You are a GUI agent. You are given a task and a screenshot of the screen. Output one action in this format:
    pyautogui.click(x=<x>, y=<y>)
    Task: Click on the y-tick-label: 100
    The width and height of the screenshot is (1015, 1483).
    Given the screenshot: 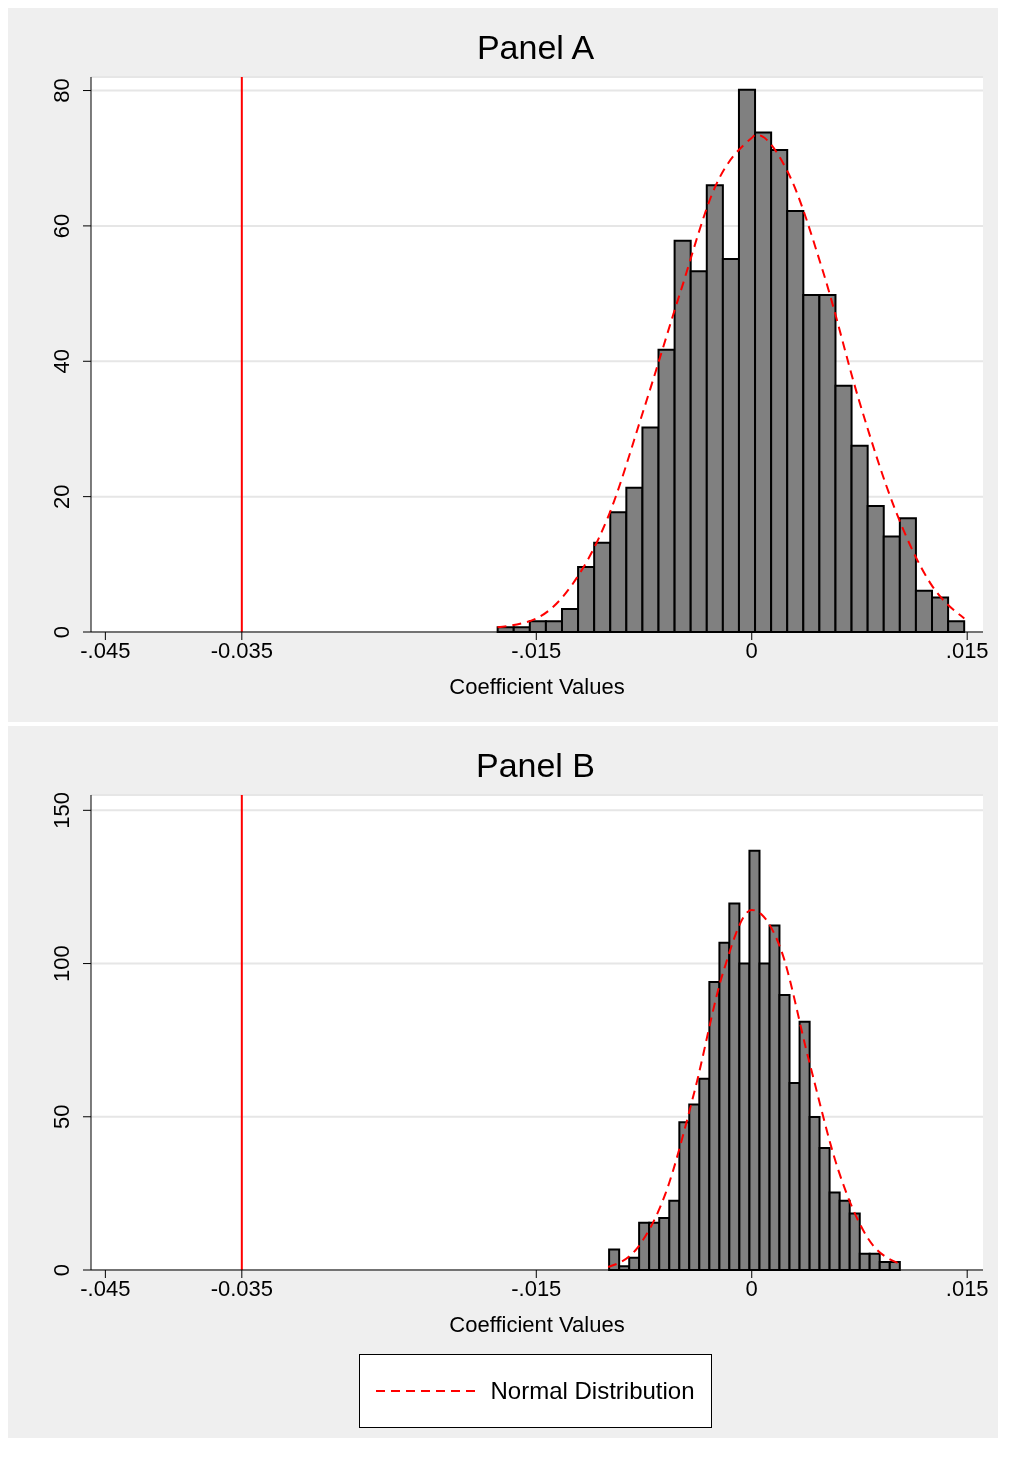 What is the action you would take?
    pyautogui.click(x=61, y=963)
    